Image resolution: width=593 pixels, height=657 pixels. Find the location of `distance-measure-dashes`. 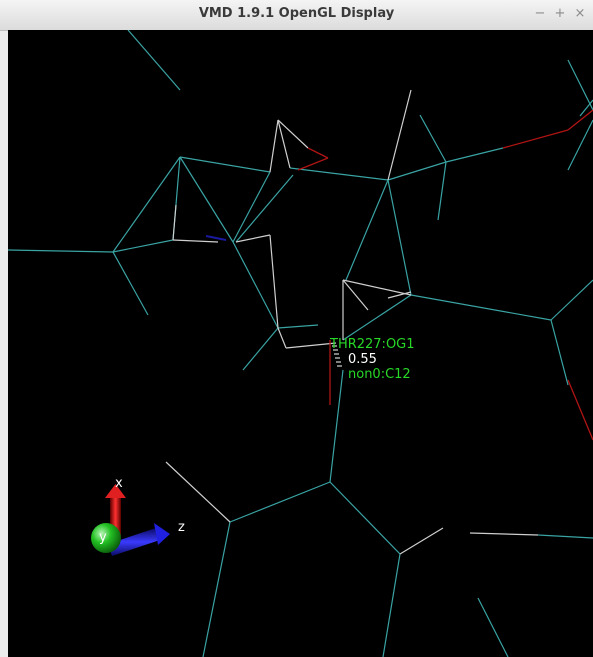

distance-measure-dashes is located at coordinates (337, 356).